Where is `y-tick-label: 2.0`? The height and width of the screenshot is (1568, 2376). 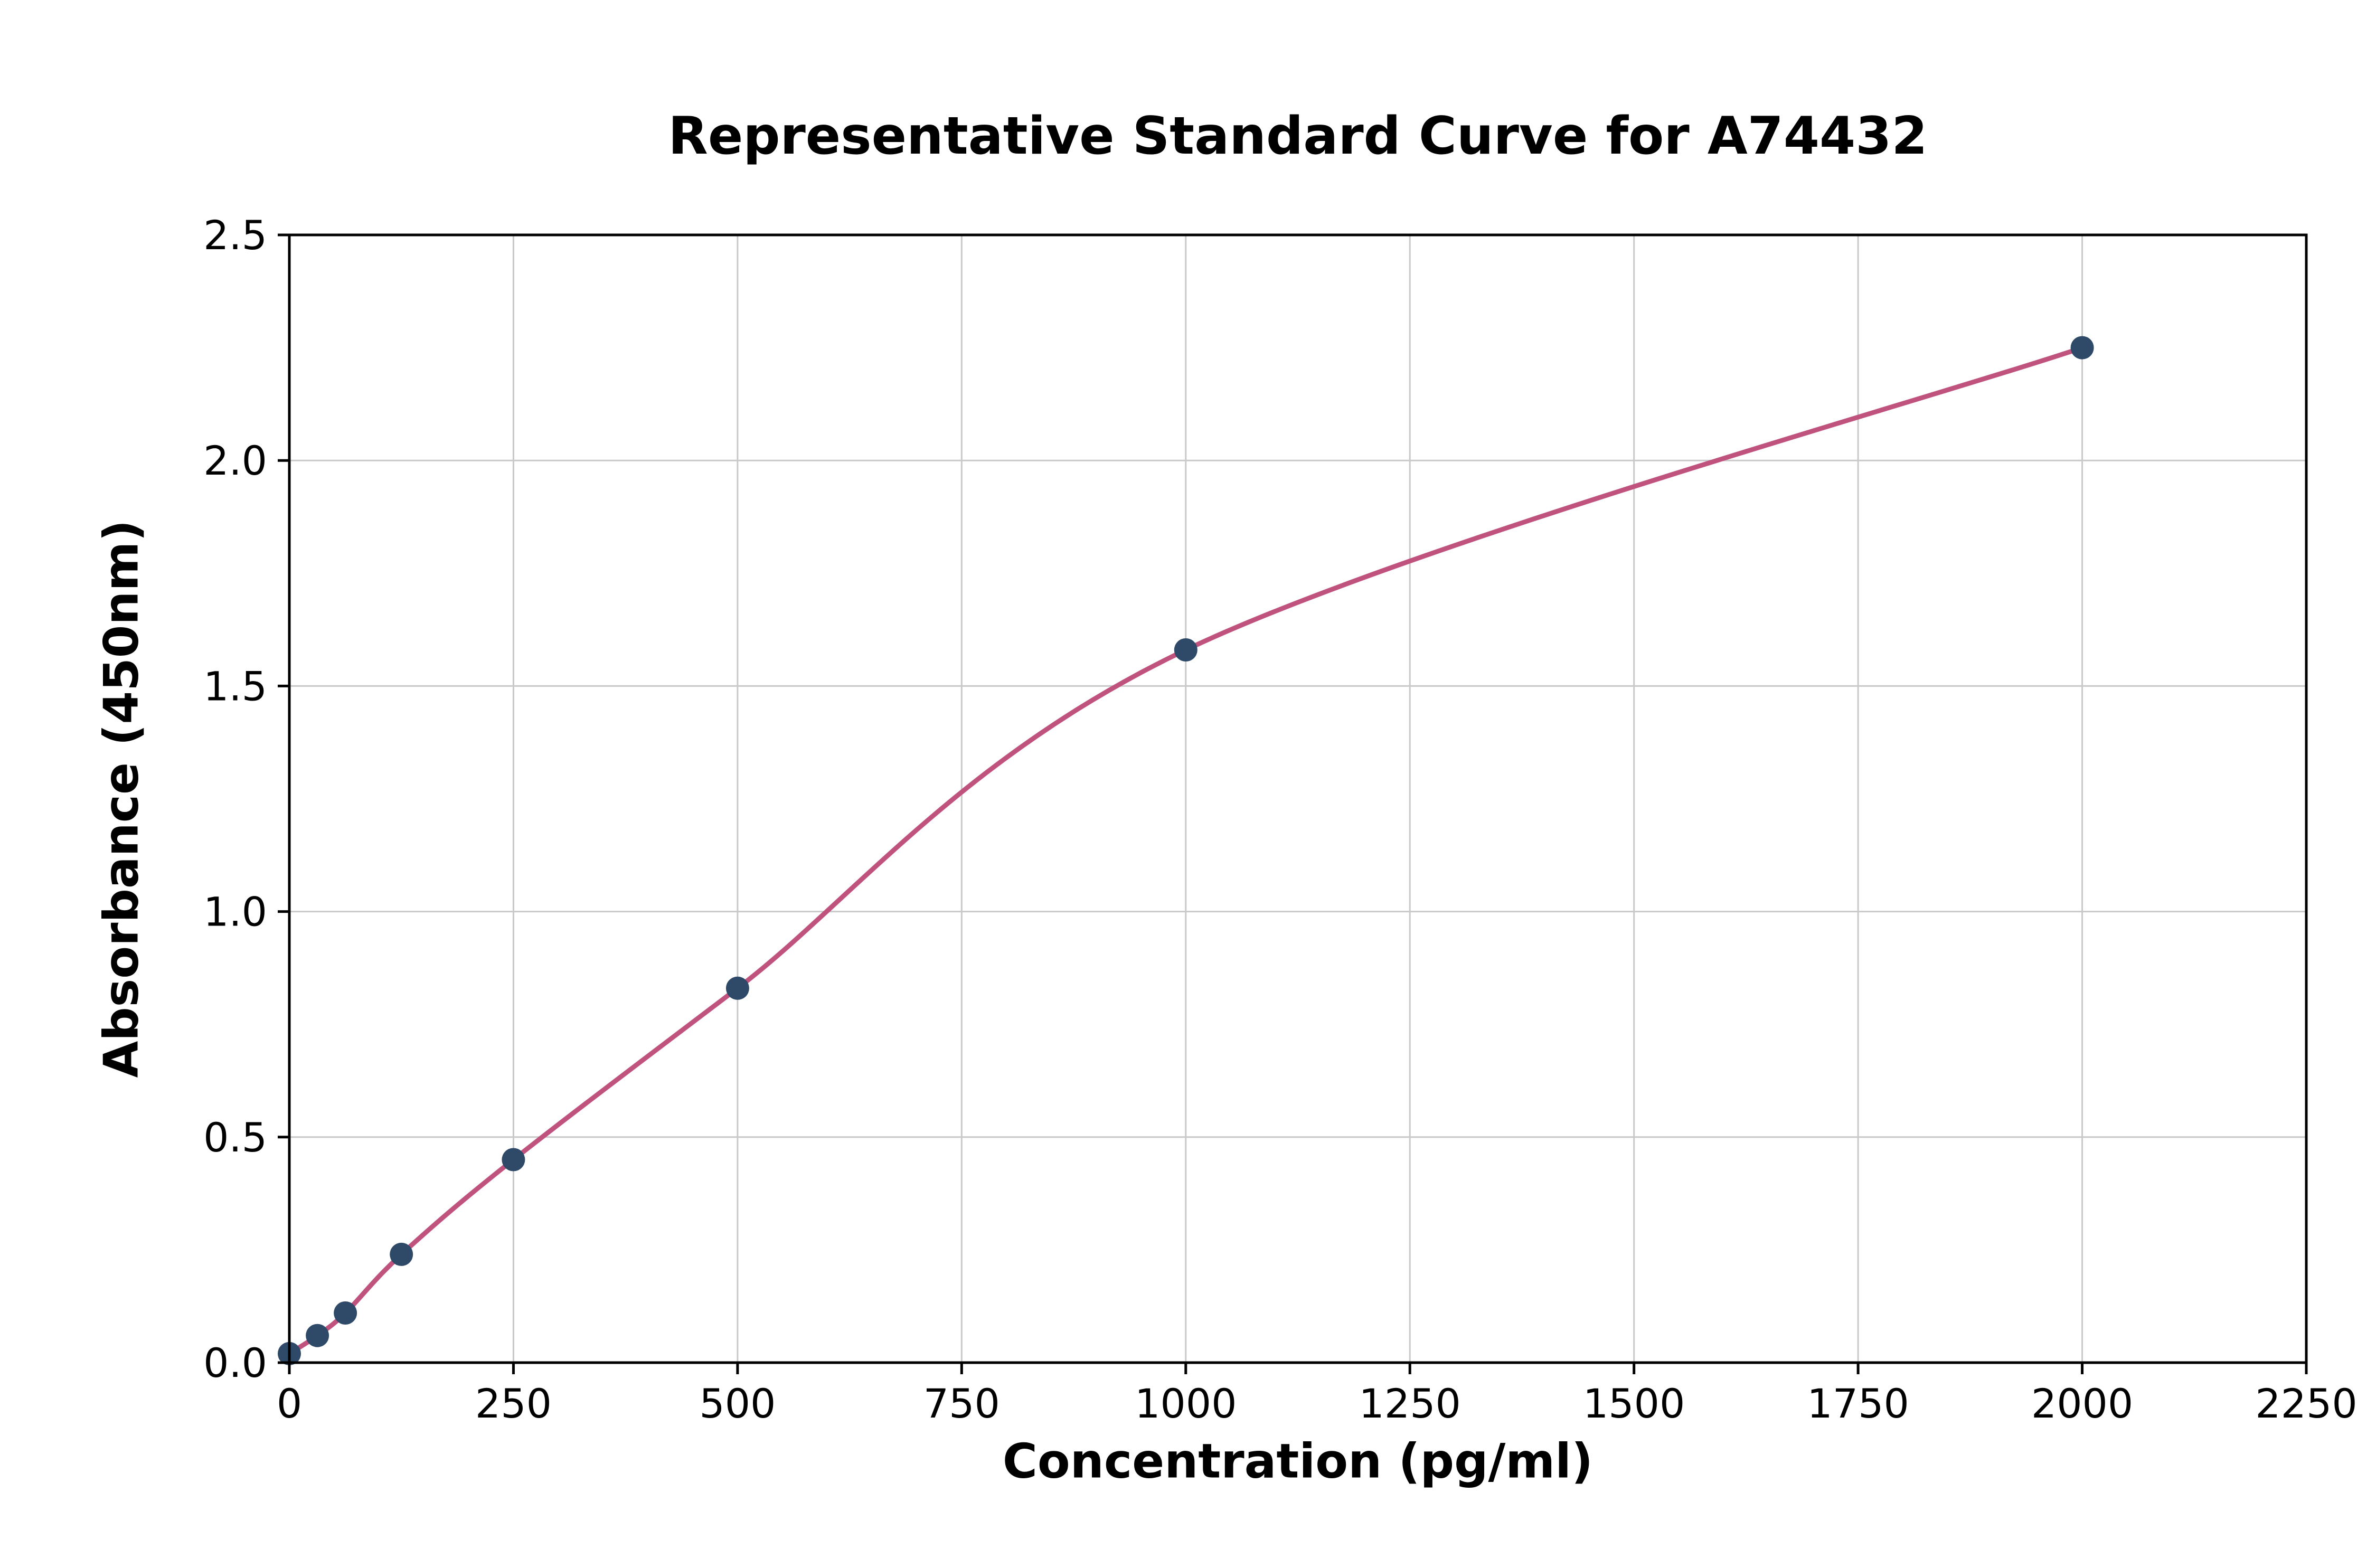
y-tick-label: 2.0 is located at coordinates (235, 461).